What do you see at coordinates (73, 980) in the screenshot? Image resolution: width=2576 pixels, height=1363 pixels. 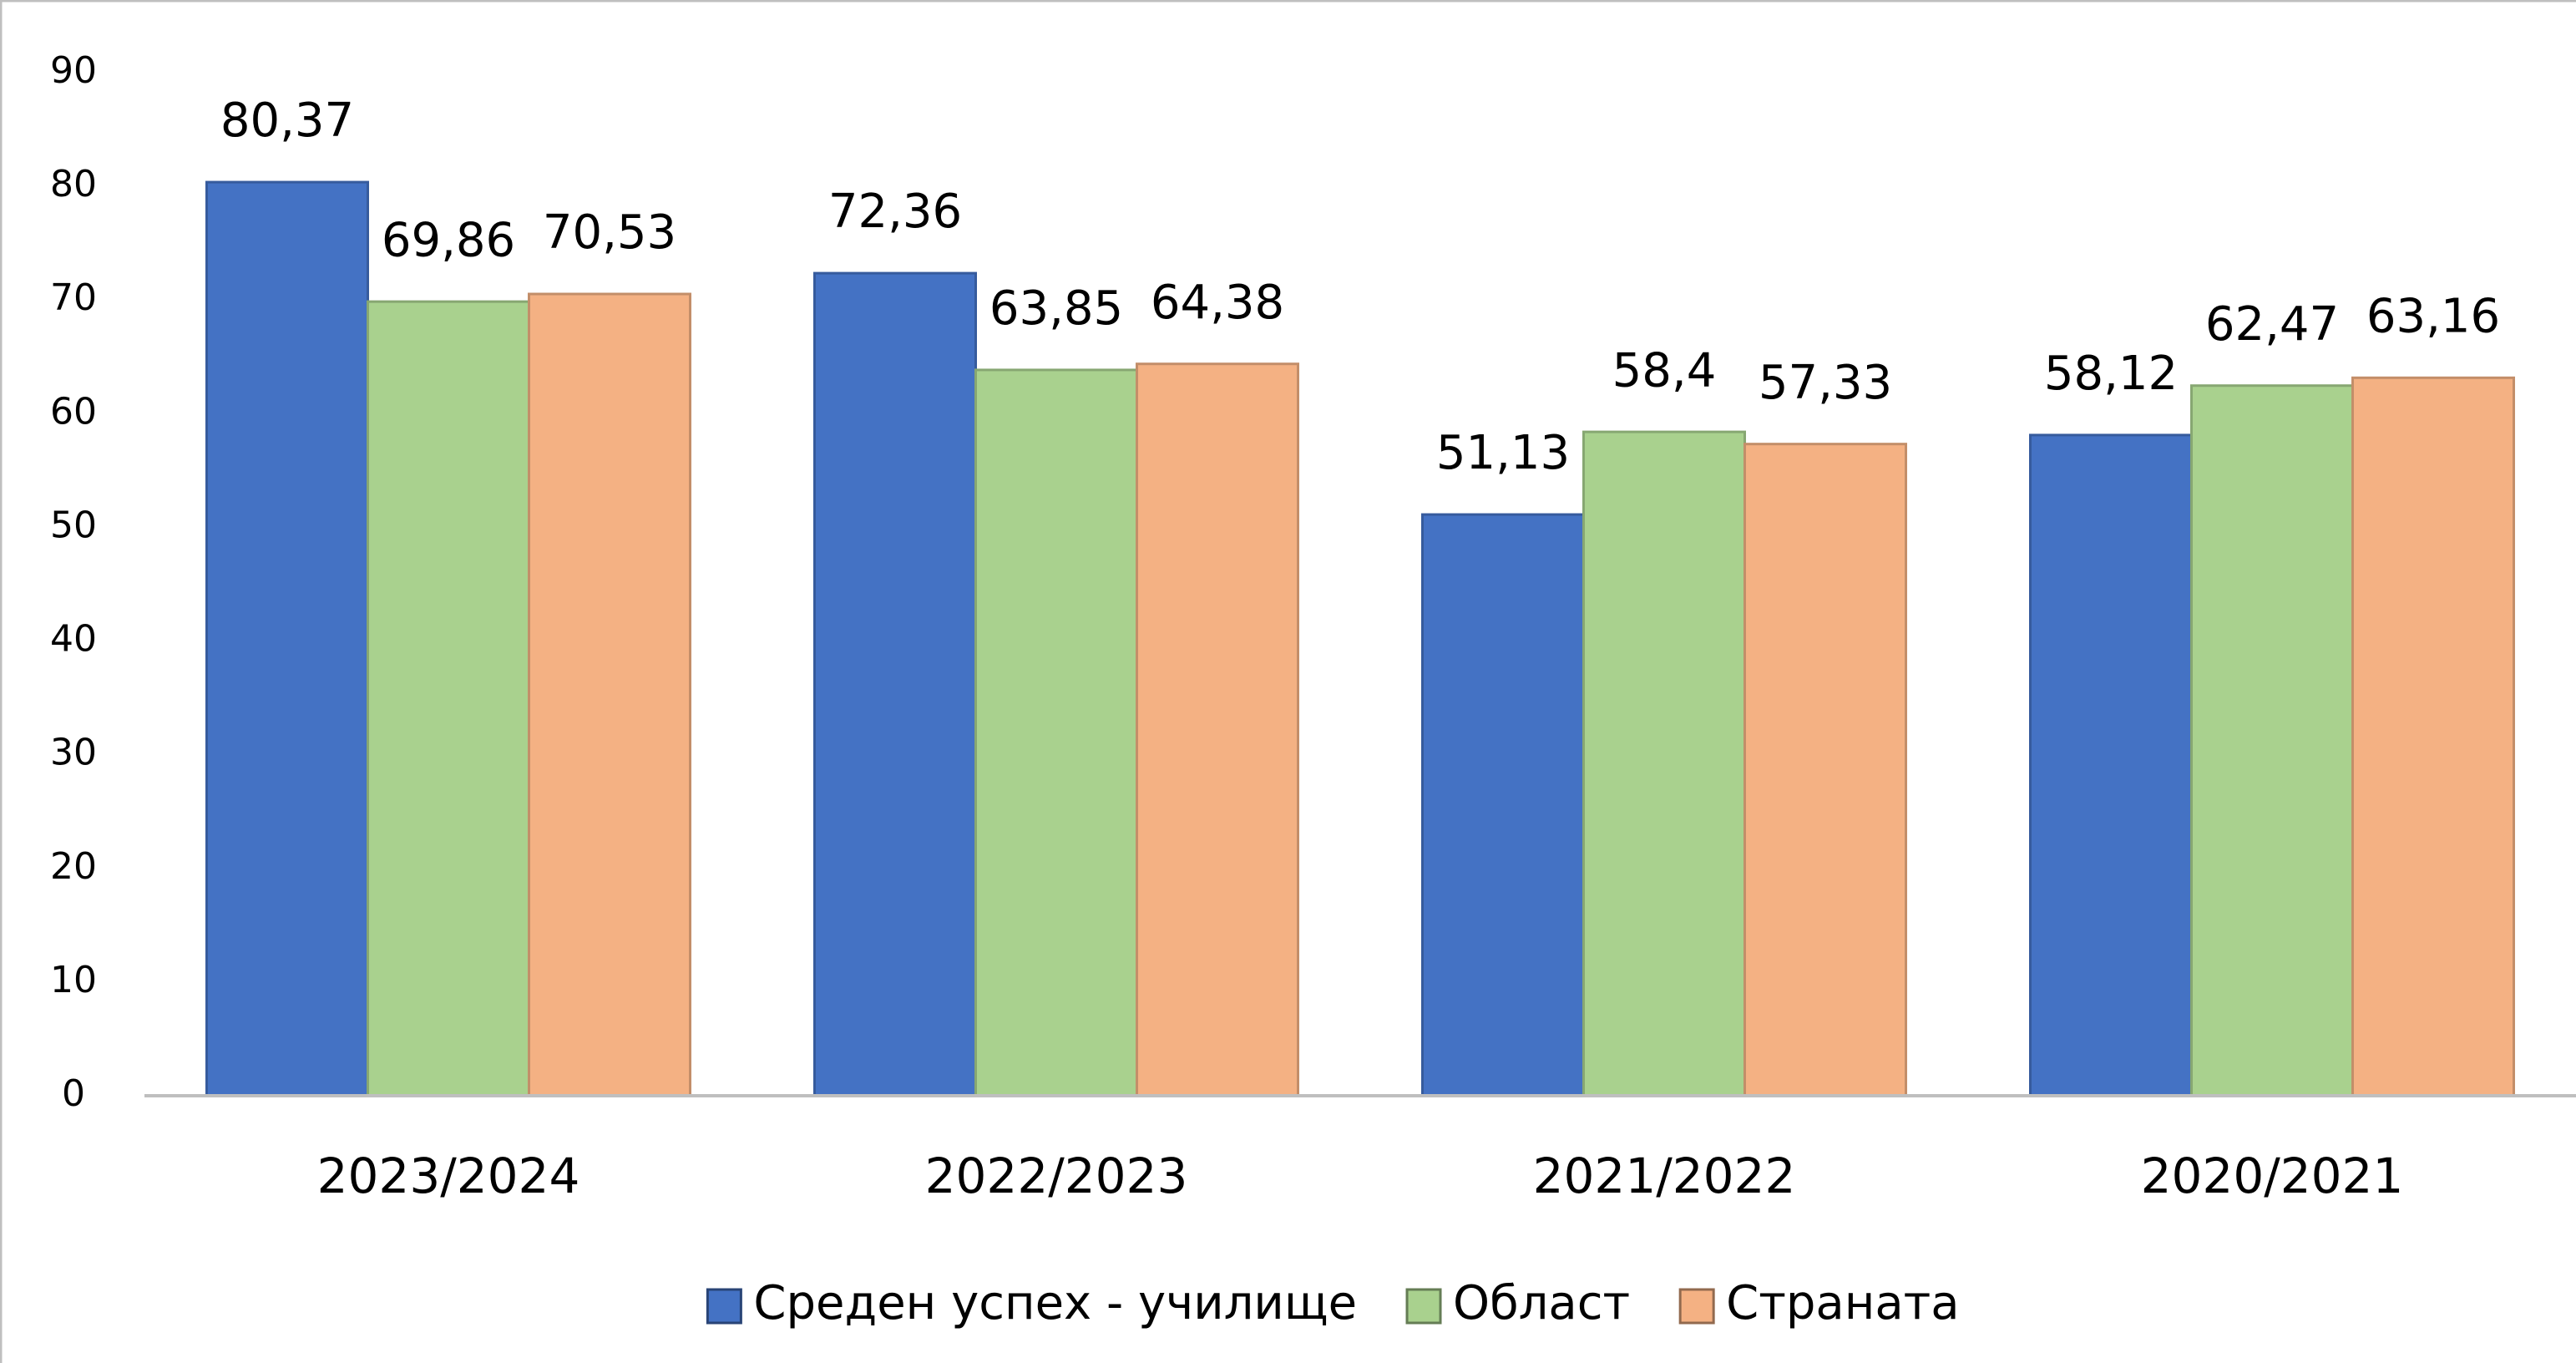 I see `y-tick-label: 10` at bounding box center [73, 980].